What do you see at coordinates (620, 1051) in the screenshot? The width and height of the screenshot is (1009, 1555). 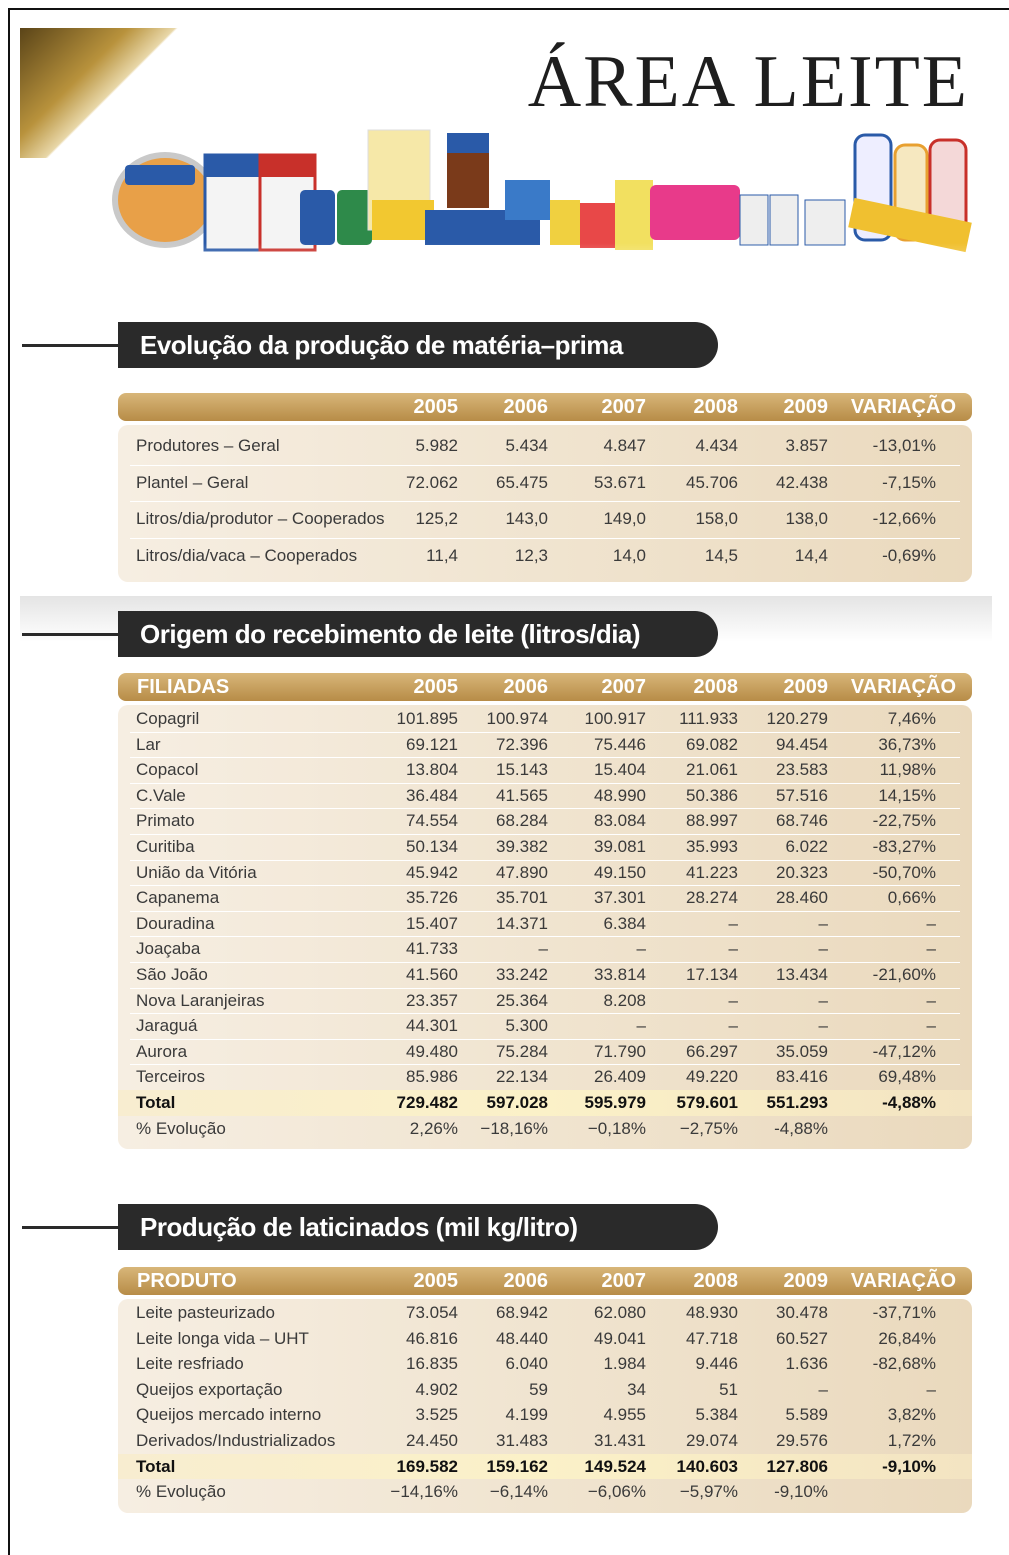 I see `cell-value: 71.790` at bounding box center [620, 1051].